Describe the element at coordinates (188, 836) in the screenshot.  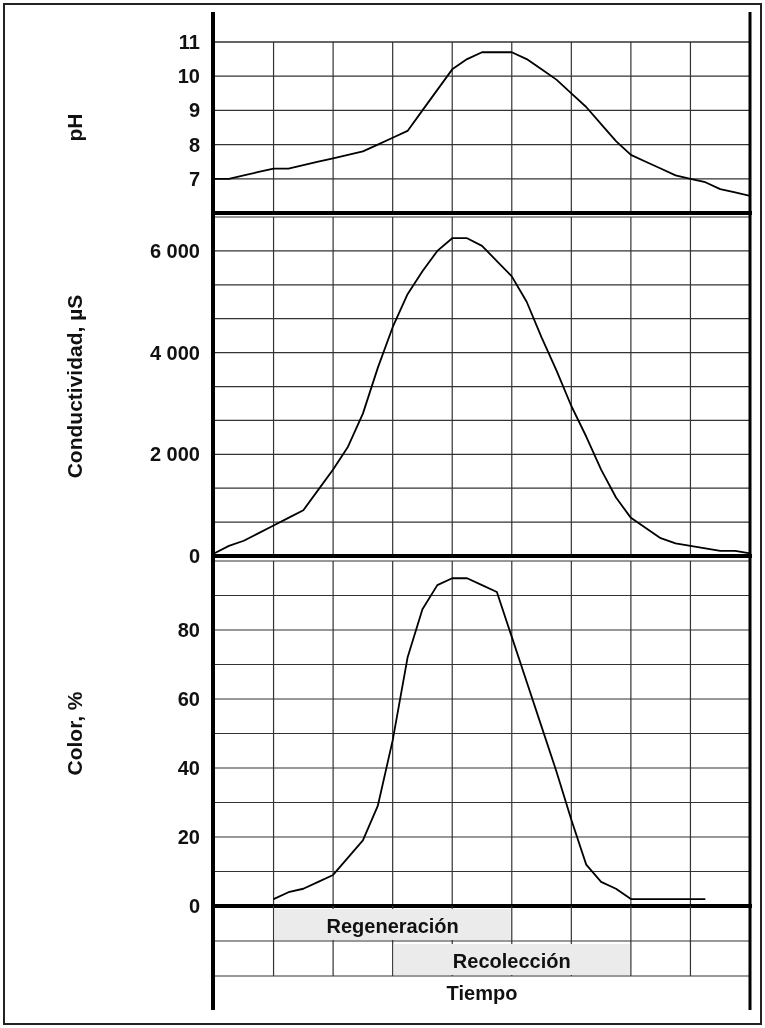
I see `y-tick-label: 20` at that location.